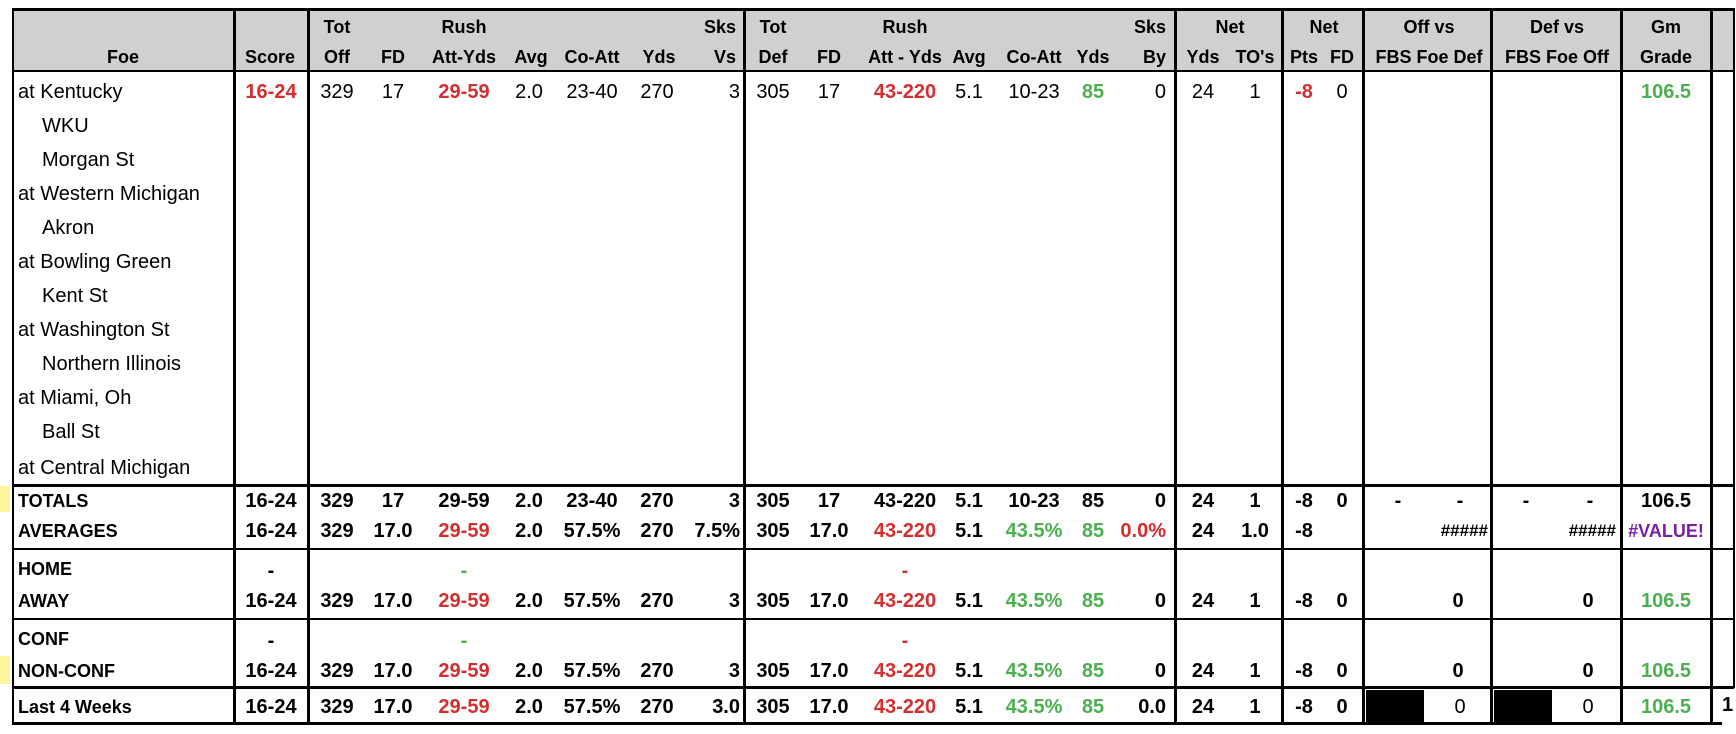 The width and height of the screenshot is (1736, 734). I want to click on table-border, so click(873, 9).